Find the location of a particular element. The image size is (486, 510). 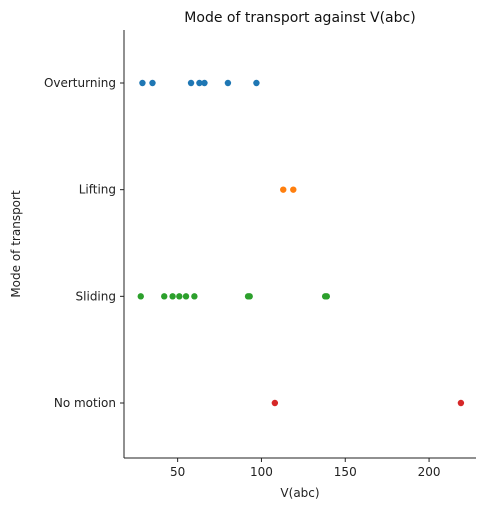

y-tick-label: No motion is located at coordinates (85, 403).